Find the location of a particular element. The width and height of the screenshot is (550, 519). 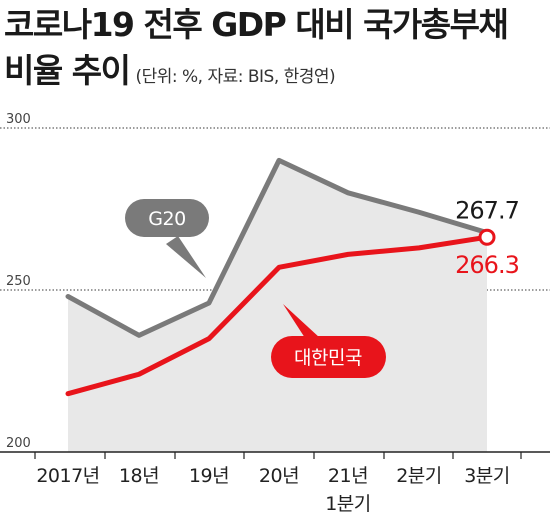

x-tick-label-4-0: 21년 is located at coordinates (348, 476).